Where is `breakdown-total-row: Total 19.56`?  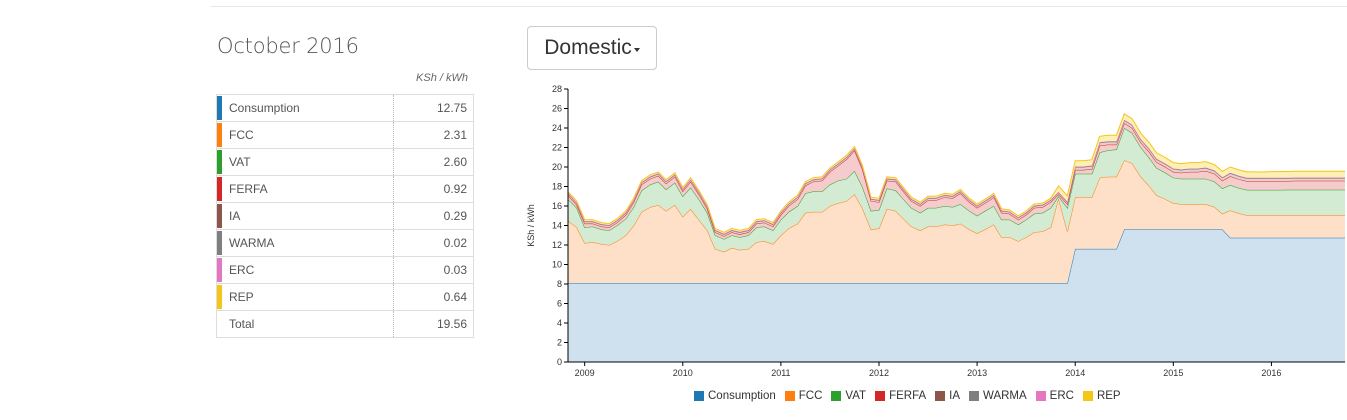
breakdown-total-row: Total 19.56 is located at coordinates (345, 324).